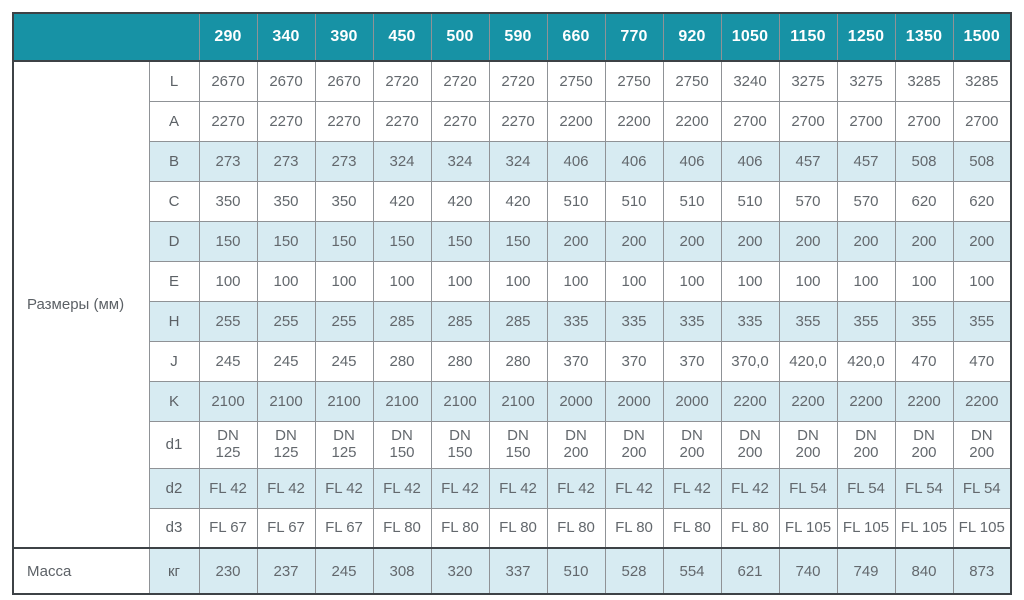  I want to click on data-cell-B-290: 273, so click(228, 161).